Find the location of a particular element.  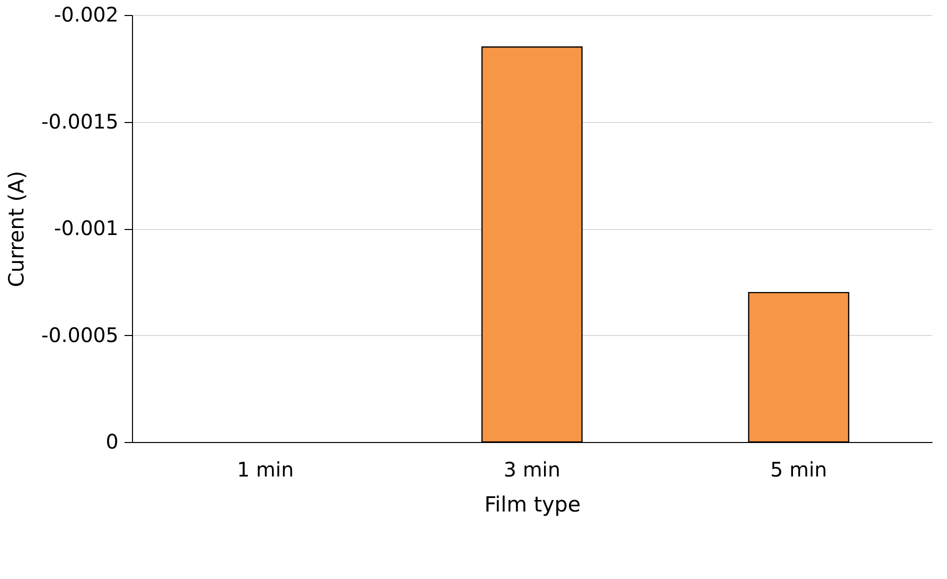

y-tick-label: -0.0015 is located at coordinates (79, 121).